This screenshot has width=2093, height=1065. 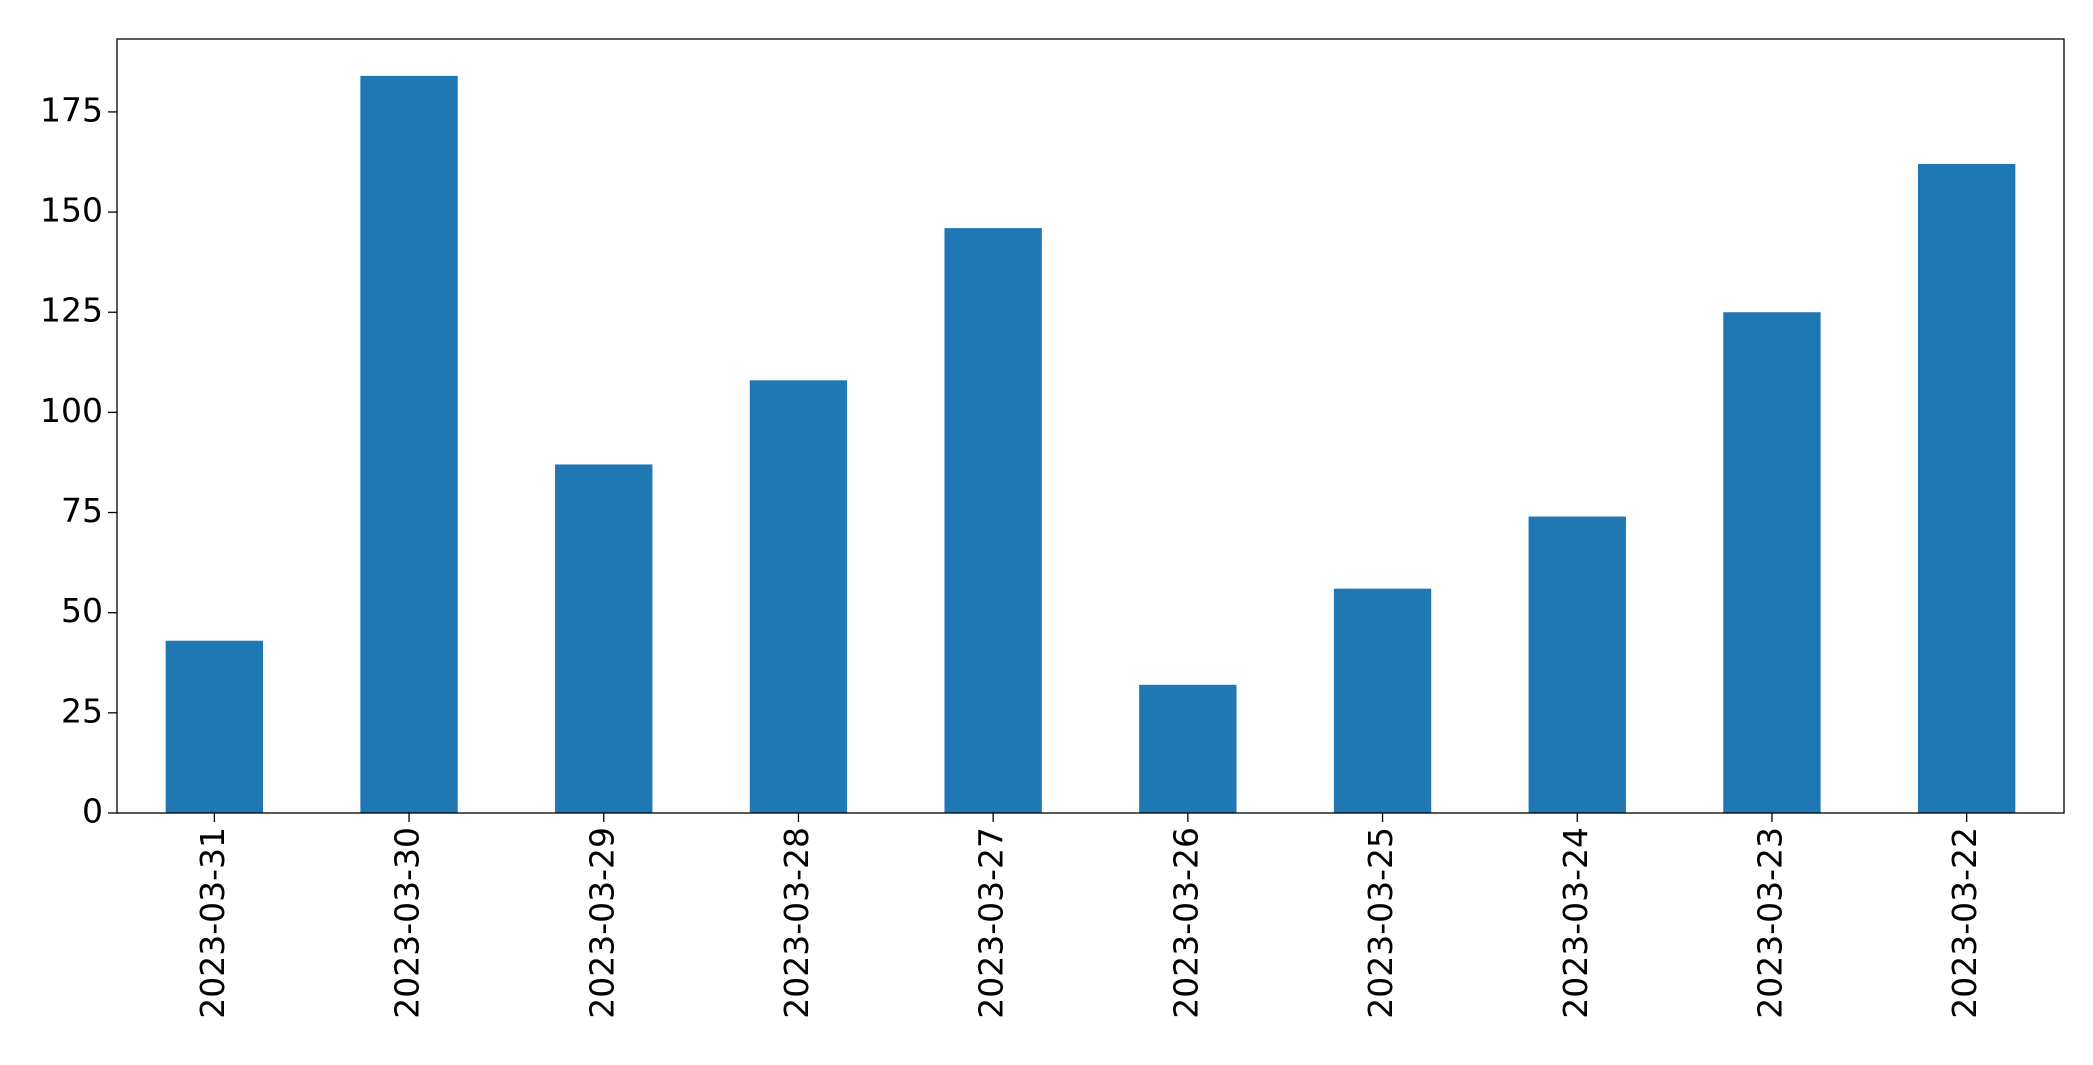 I want to click on x-tick-label: 2023-03-23, so click(x=1769, y=923).